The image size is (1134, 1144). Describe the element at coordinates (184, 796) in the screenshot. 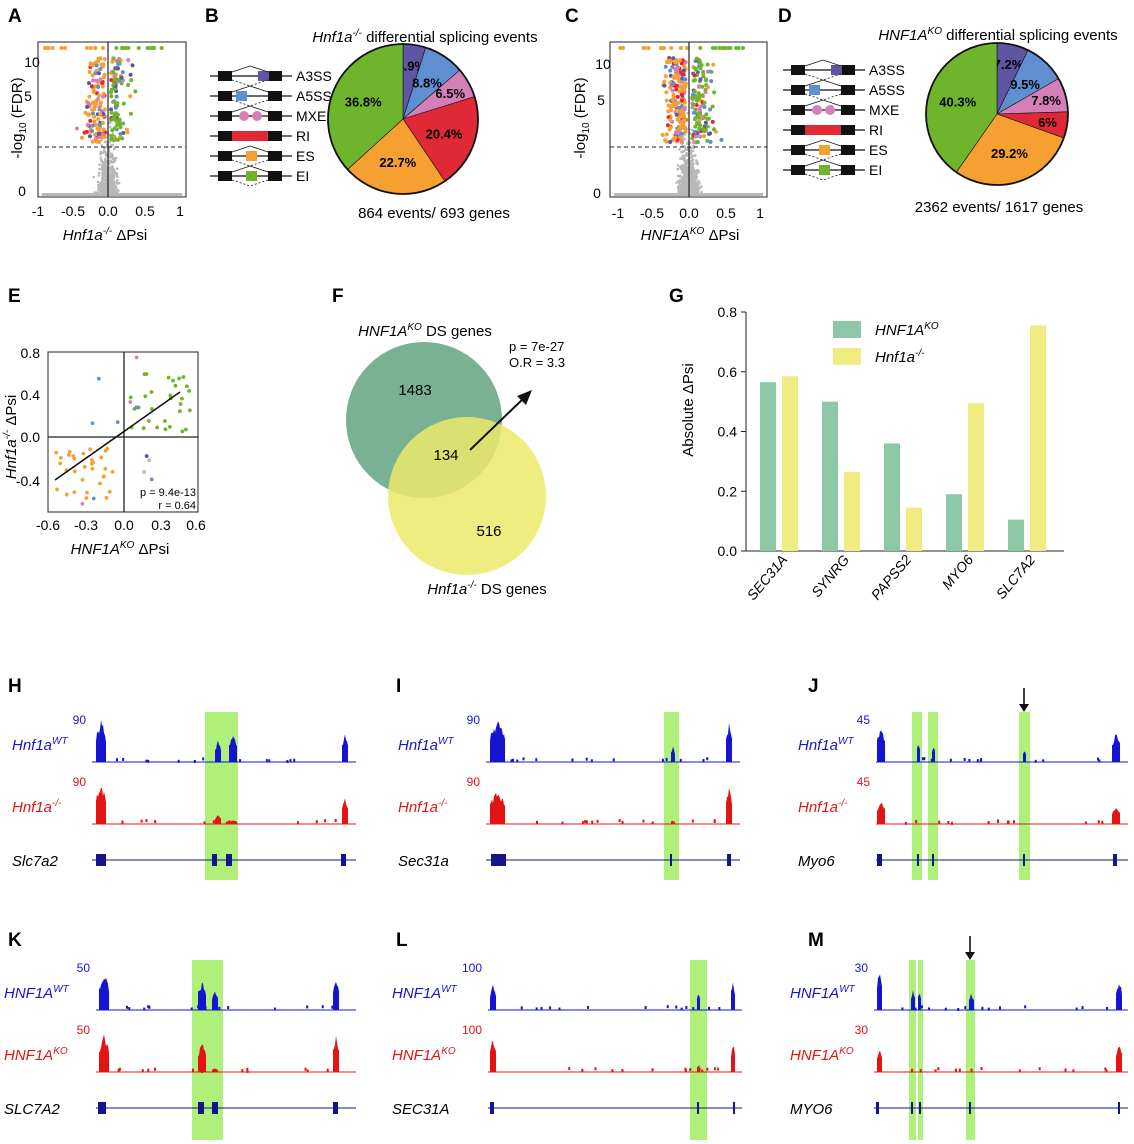

I see `track-panel-h: 90 Hnf1aWT 90 Hnf1a-/- Slc7a2` at that location.